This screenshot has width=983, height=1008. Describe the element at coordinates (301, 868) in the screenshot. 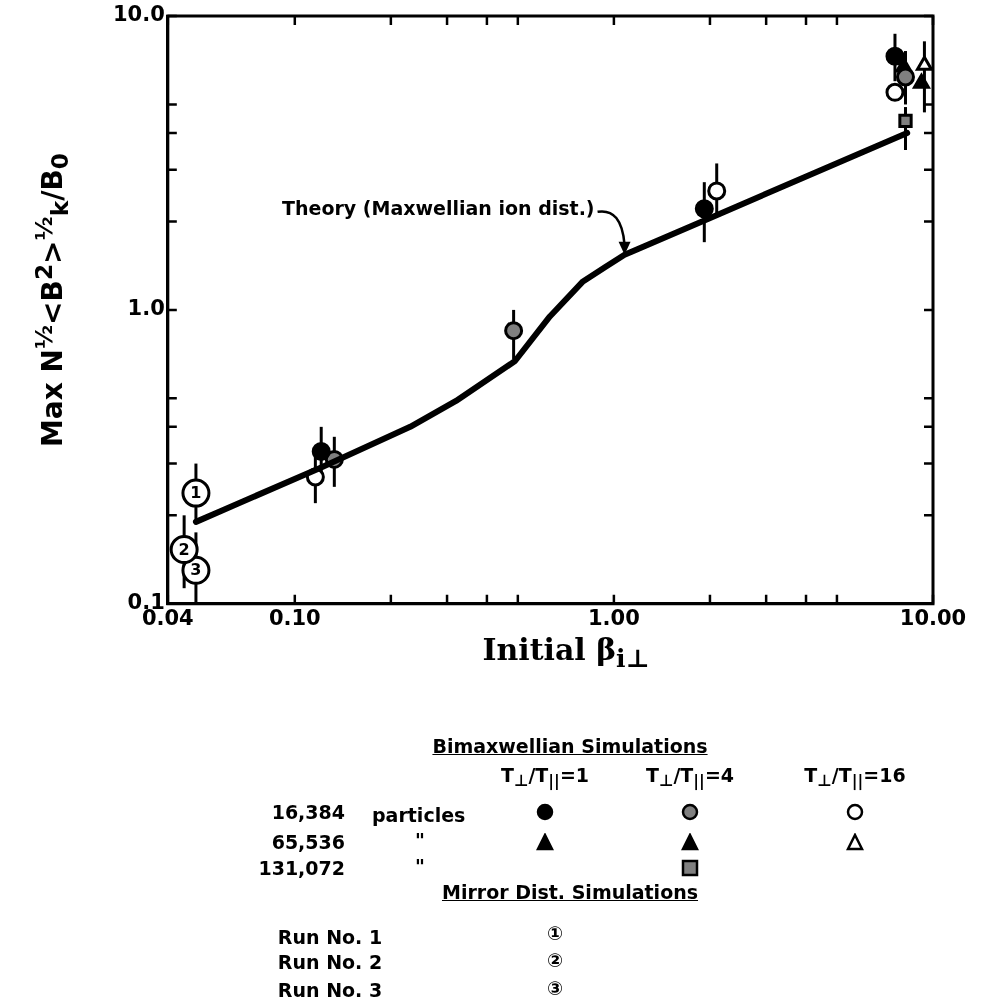

I see `text: 131,072` at that location.